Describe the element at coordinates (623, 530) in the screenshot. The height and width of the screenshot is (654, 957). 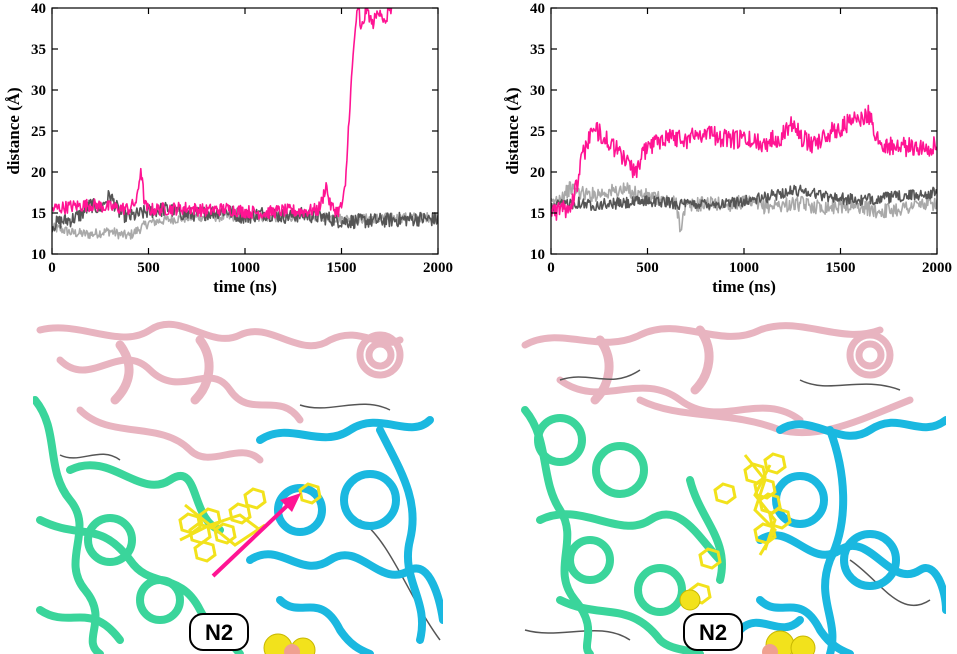
I see `green-ribbon-domain-right` at that location.